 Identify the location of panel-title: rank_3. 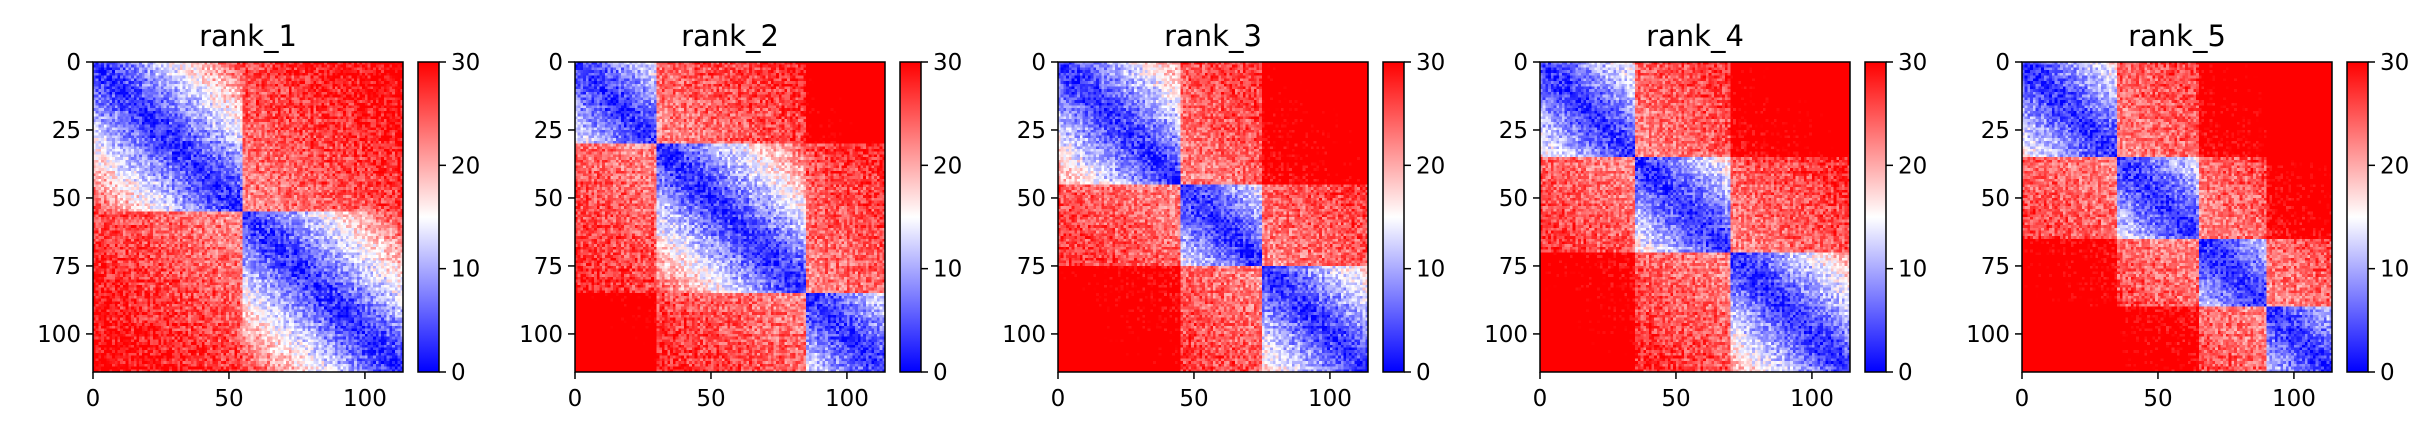
(1213, 36).